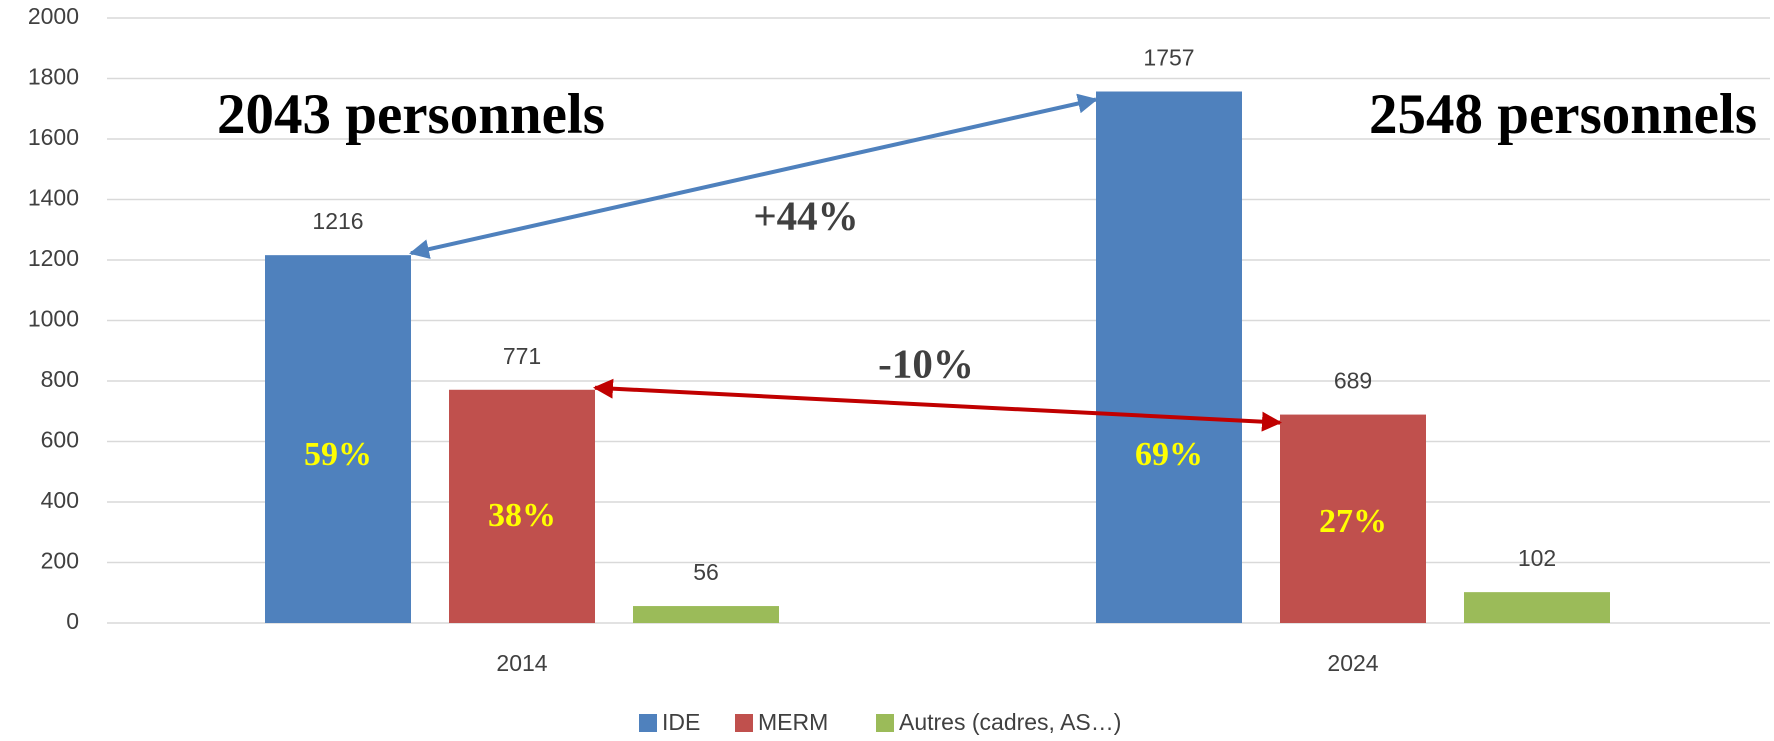 The height and width of the screenshot is (741, 1774). I want to click on share-label: 27%, so click(1353, 521).